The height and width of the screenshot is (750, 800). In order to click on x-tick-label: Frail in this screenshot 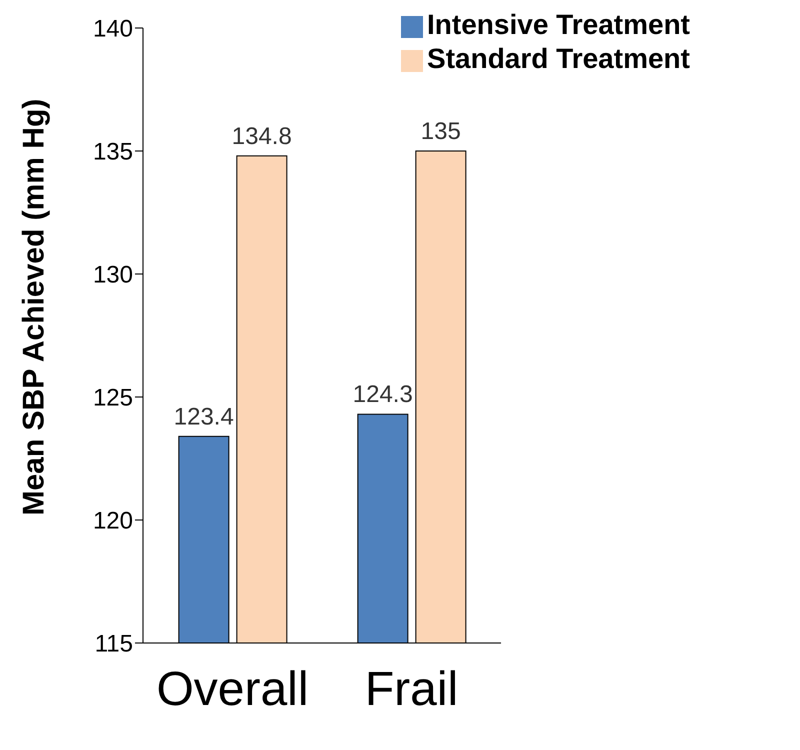, I will do `click(411, 689)`.